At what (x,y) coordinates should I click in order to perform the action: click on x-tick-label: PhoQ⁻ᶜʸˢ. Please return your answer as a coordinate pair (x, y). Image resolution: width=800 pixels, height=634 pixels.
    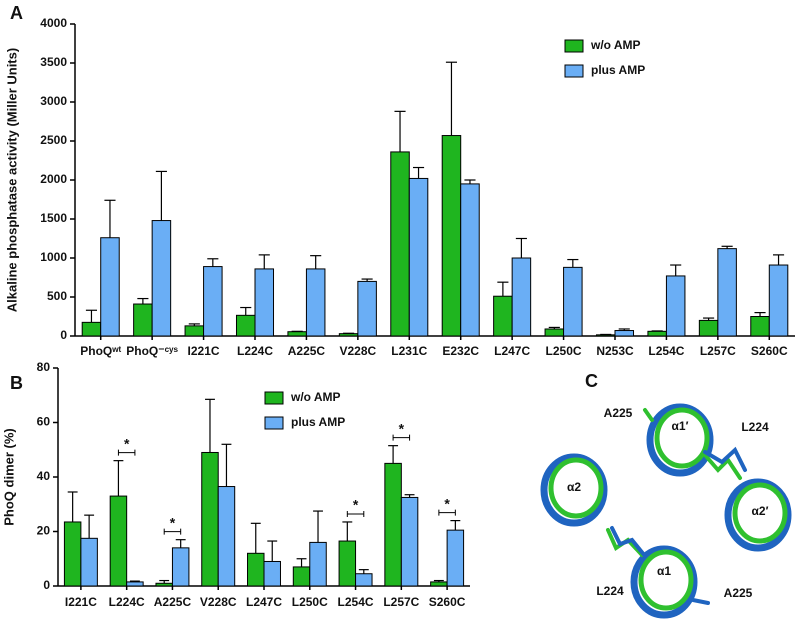
    Looking at the image, I should click on (152, 351).